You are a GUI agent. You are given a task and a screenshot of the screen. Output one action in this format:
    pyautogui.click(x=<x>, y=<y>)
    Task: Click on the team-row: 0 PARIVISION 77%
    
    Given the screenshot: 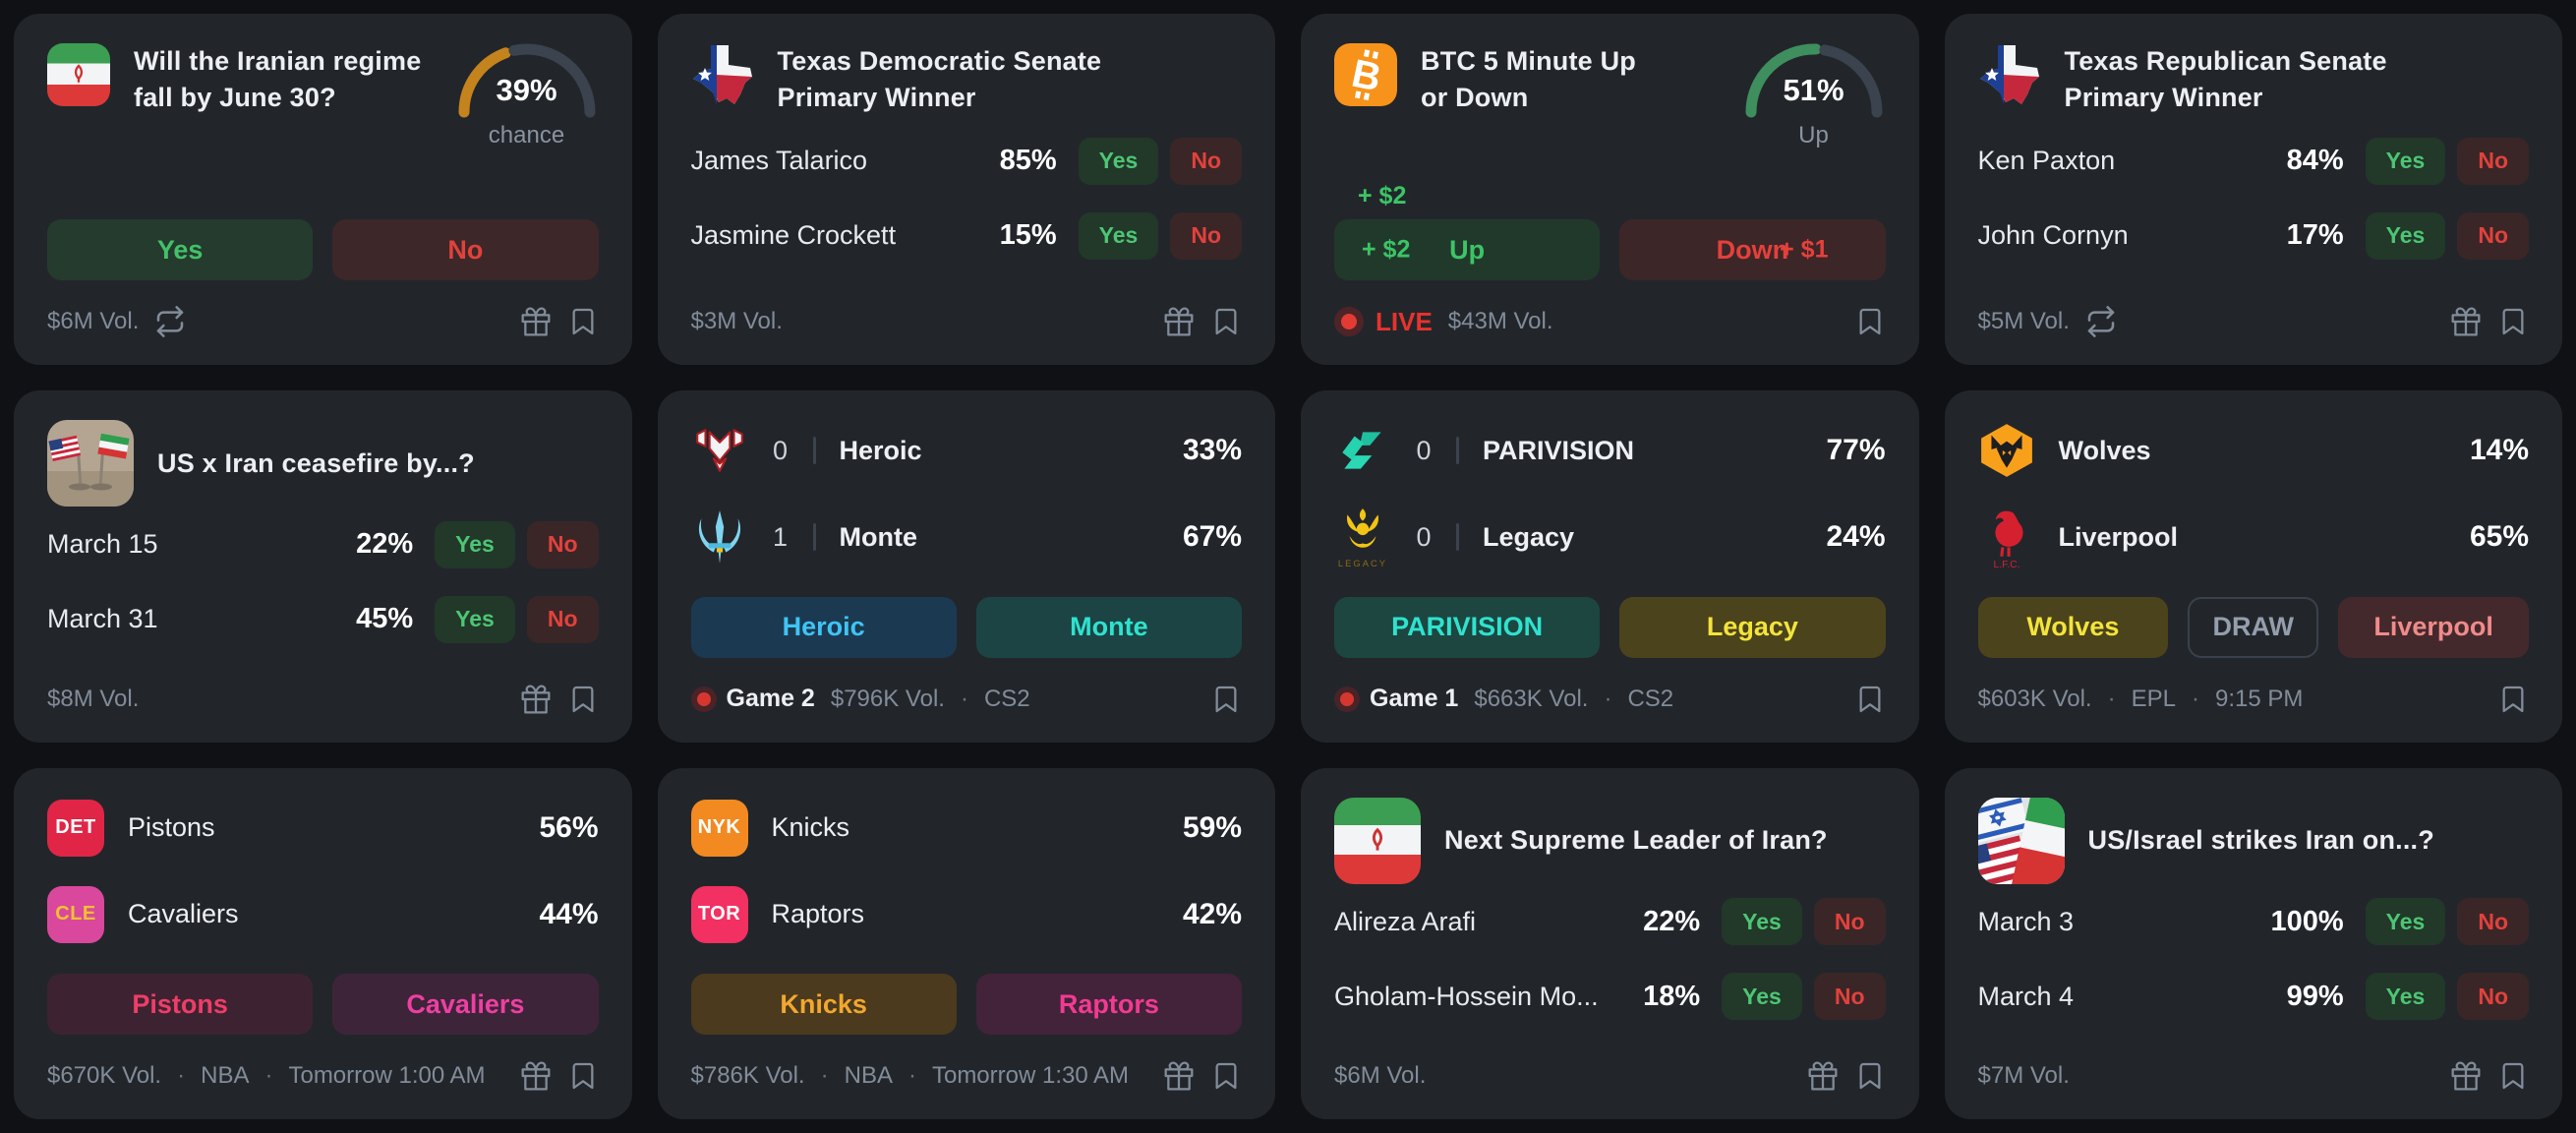 What is the action you would take?
    pyautogui.click(x=1610, y=450)
    